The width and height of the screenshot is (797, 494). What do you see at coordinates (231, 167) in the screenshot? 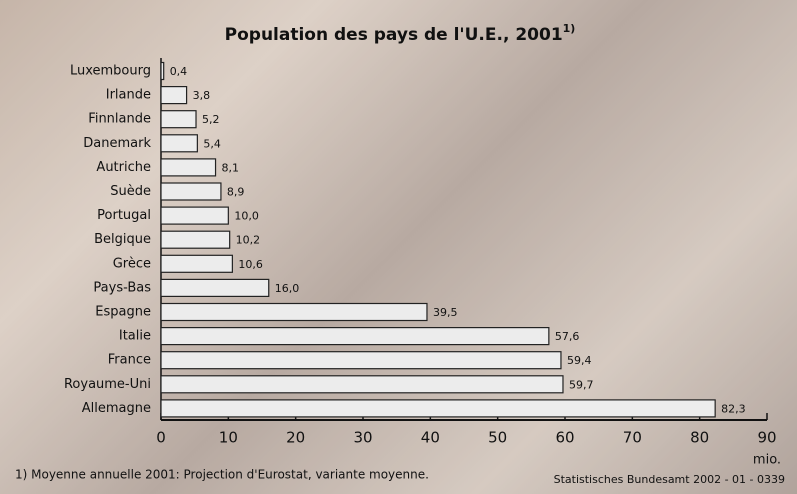
I see `value-label: 8,1` at bounding box center [231, 167].